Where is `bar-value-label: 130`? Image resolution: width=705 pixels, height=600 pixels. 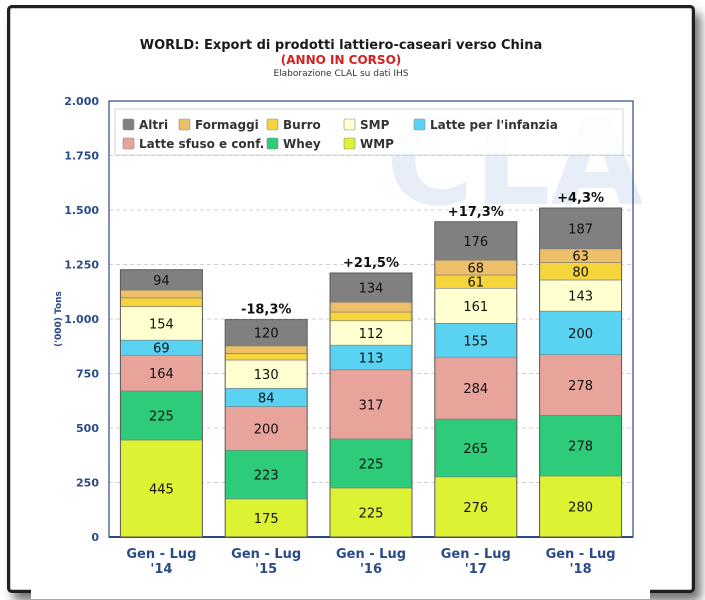
bar-value-label: 130 is located at coordinates (266, 375).